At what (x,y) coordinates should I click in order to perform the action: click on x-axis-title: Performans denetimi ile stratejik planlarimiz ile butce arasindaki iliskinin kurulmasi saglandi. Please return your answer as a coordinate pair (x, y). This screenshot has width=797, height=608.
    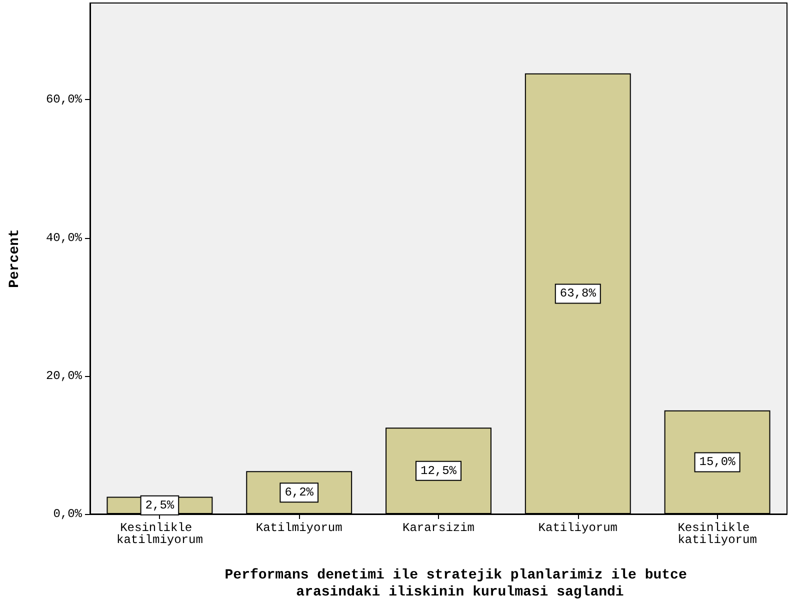
    Looking at the image, I should click on (460, 584).